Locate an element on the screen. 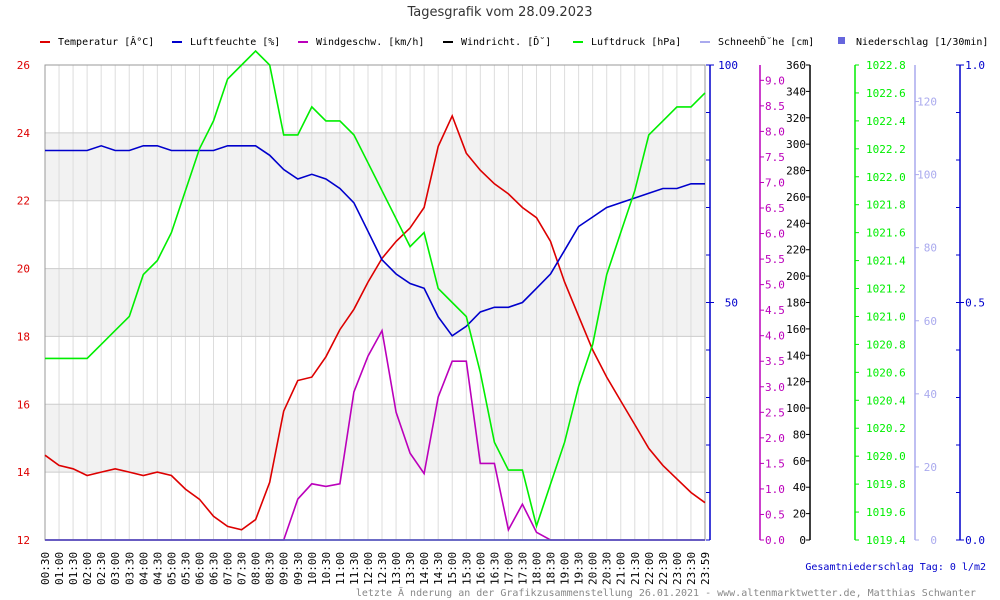 This screenshot has width=1000, height=600. y-tick-press: 1019.4 is located at coordinates (886, 540).